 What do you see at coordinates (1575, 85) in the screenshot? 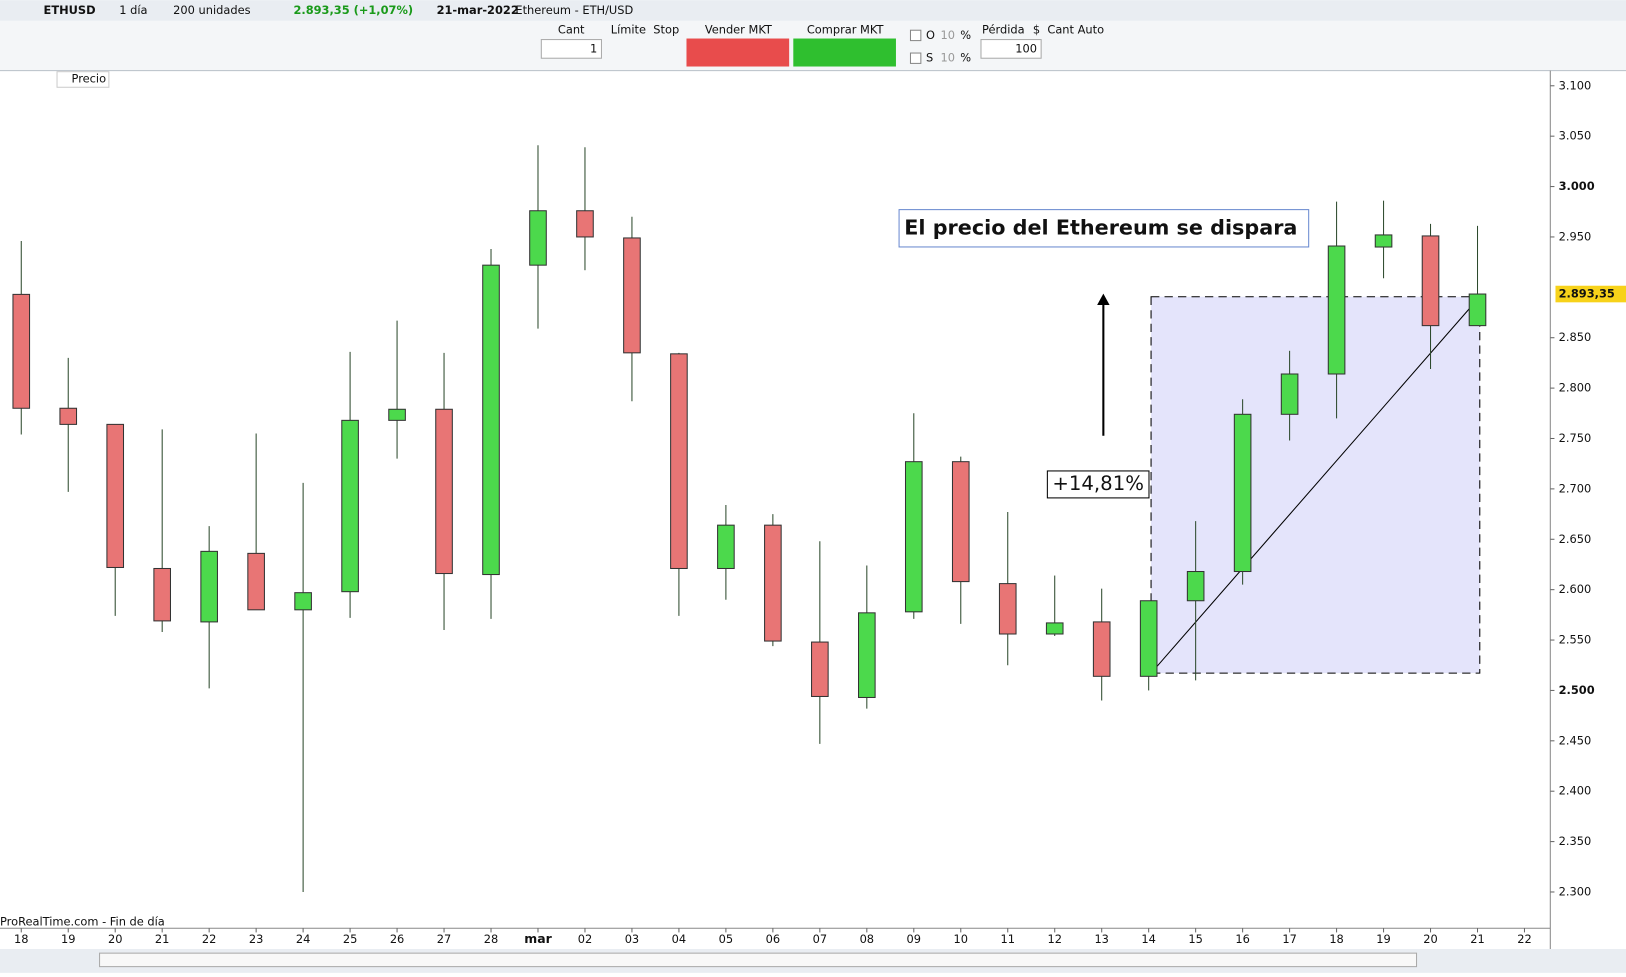
I see `y-tick-label: 3.100` at bounding box center [1575, 85].